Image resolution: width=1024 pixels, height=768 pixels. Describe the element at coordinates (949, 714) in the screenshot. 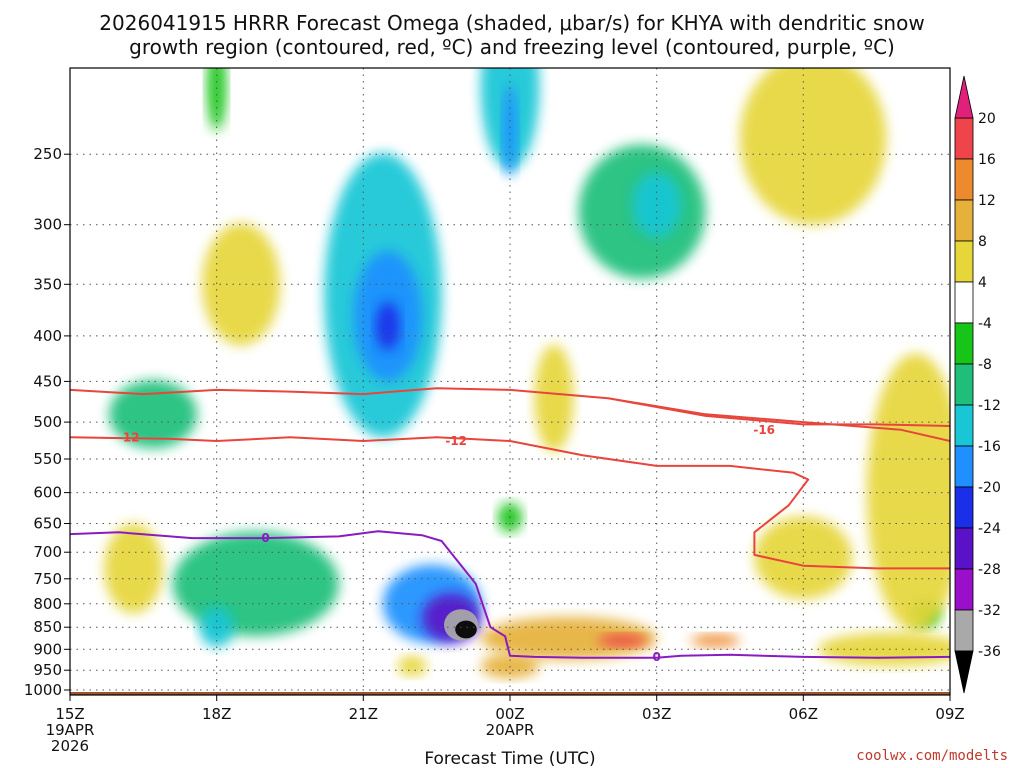

I see `x-tick-label-09Z: 09Z` at that location.